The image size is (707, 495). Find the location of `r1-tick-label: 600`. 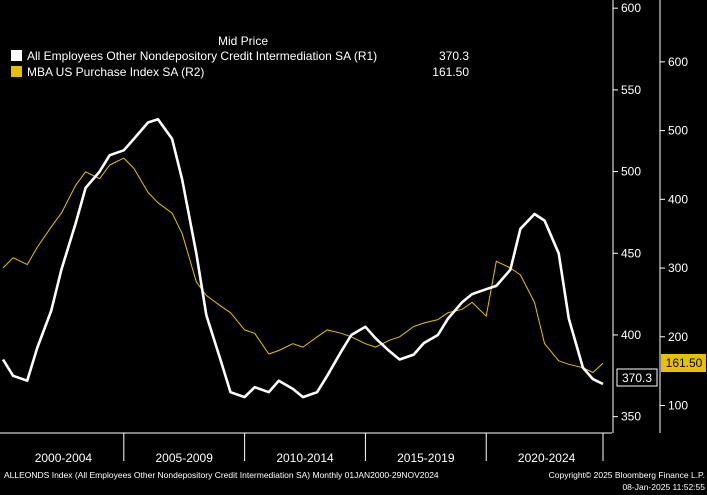

r1-tick-label: 600 is located at coordinates (631, 8).